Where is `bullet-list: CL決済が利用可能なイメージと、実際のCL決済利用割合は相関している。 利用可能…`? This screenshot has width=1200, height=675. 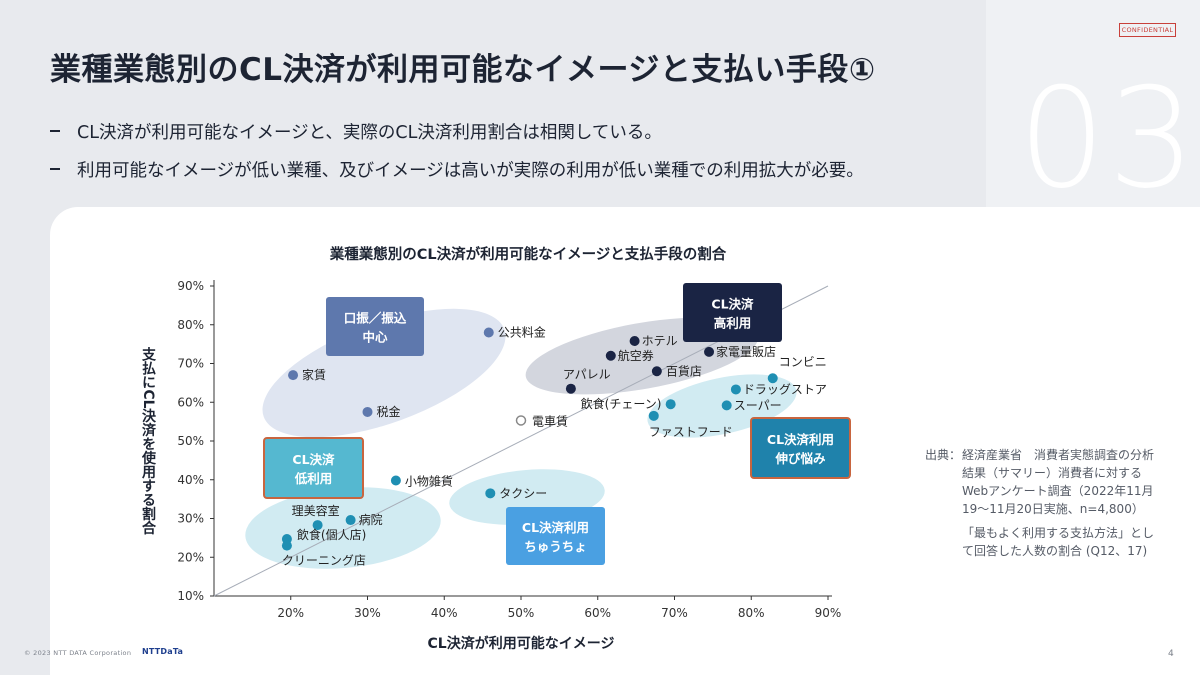
bullet-list: CL決済が利用可能なイメージと、実際のCL決済利用割合は相関している。 利用可能… is located at coordinates (457, 150).